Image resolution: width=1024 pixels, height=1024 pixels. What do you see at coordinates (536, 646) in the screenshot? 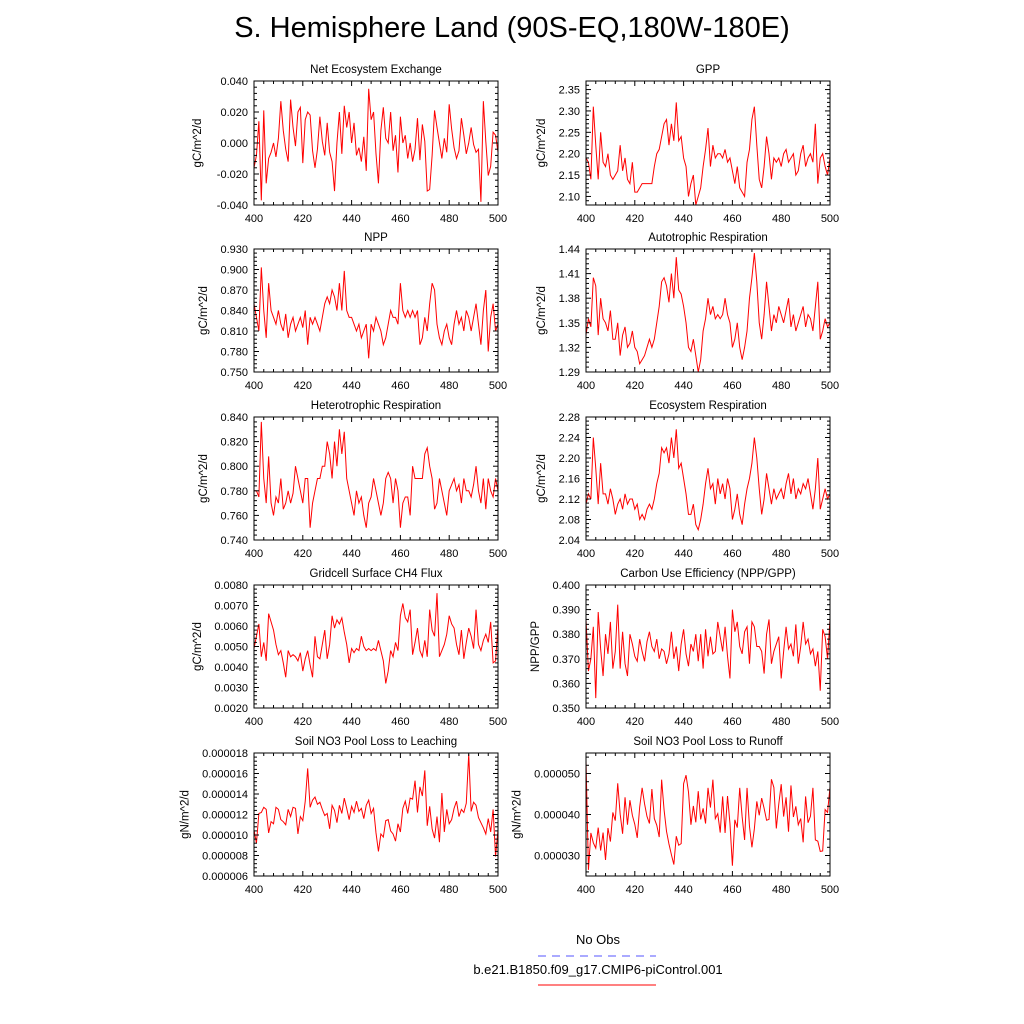
I see `y-axis-label: NPP/GPP` at bounding box center [536, 646].